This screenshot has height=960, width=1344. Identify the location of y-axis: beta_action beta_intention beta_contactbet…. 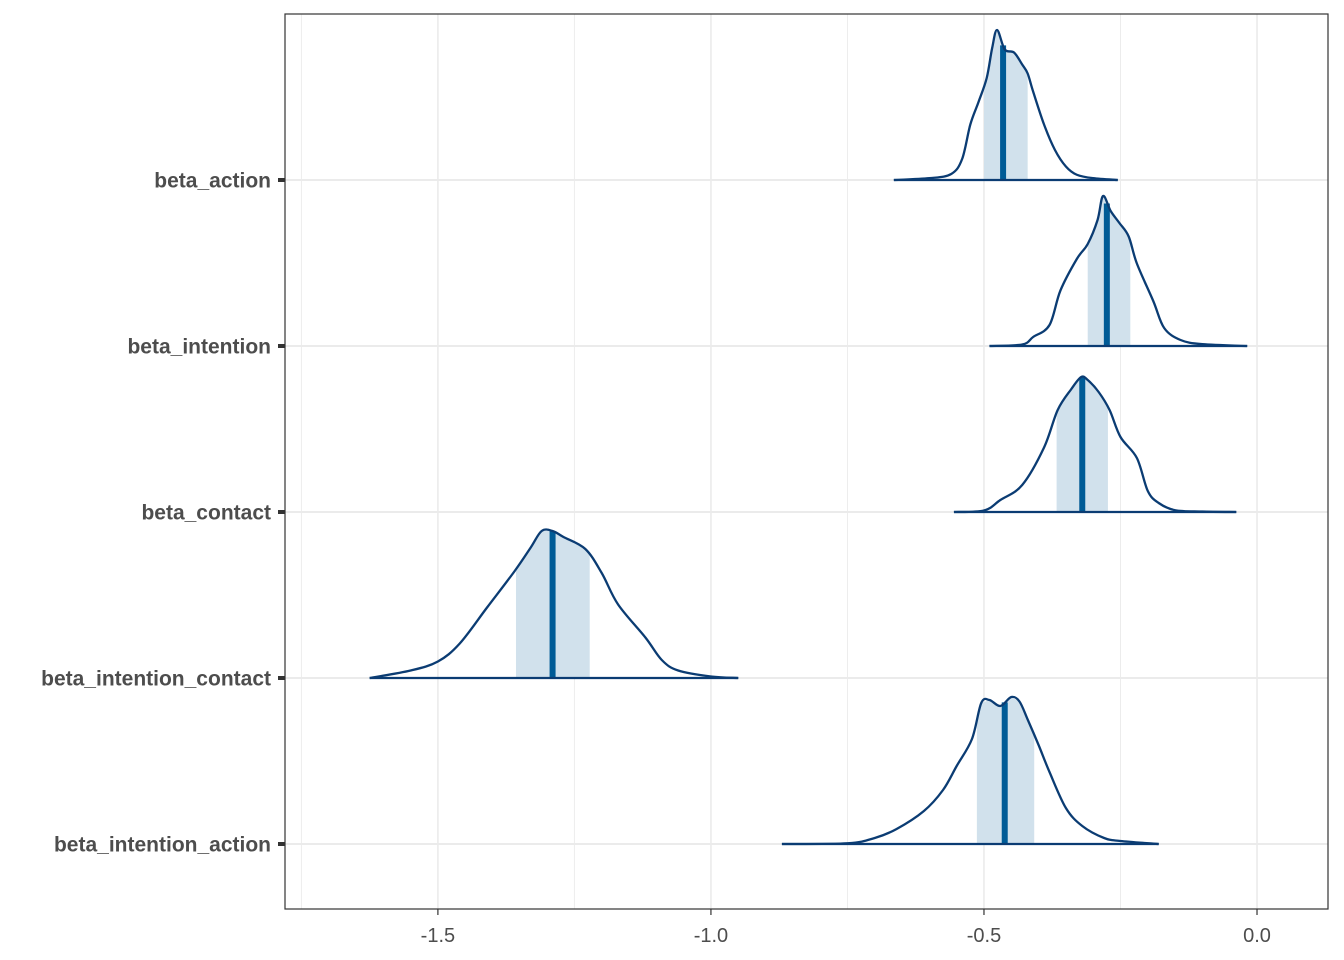
(163, 513).